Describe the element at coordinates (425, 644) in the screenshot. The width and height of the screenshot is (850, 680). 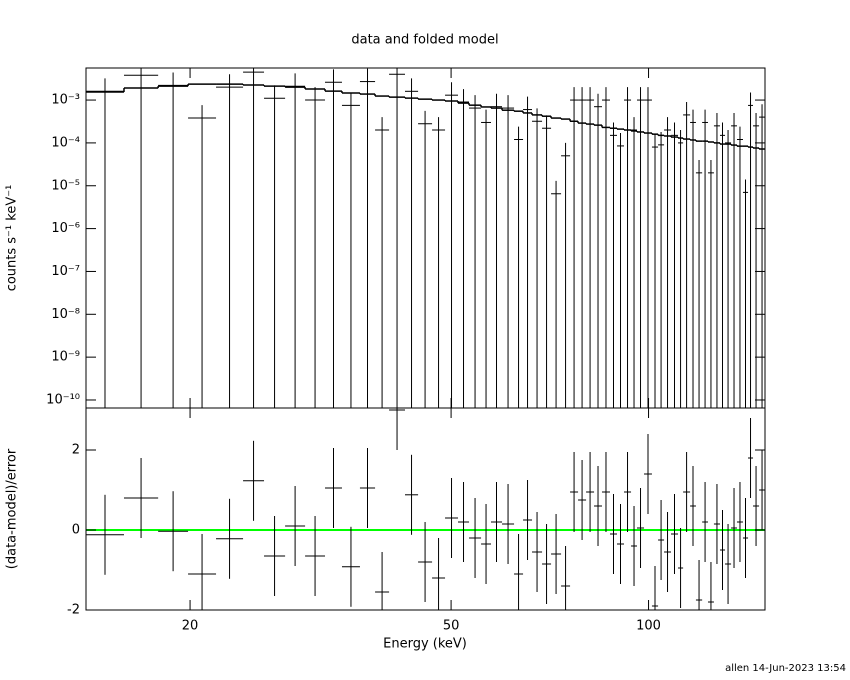
I see `x-axis-label: Energy (keV)` at that location.